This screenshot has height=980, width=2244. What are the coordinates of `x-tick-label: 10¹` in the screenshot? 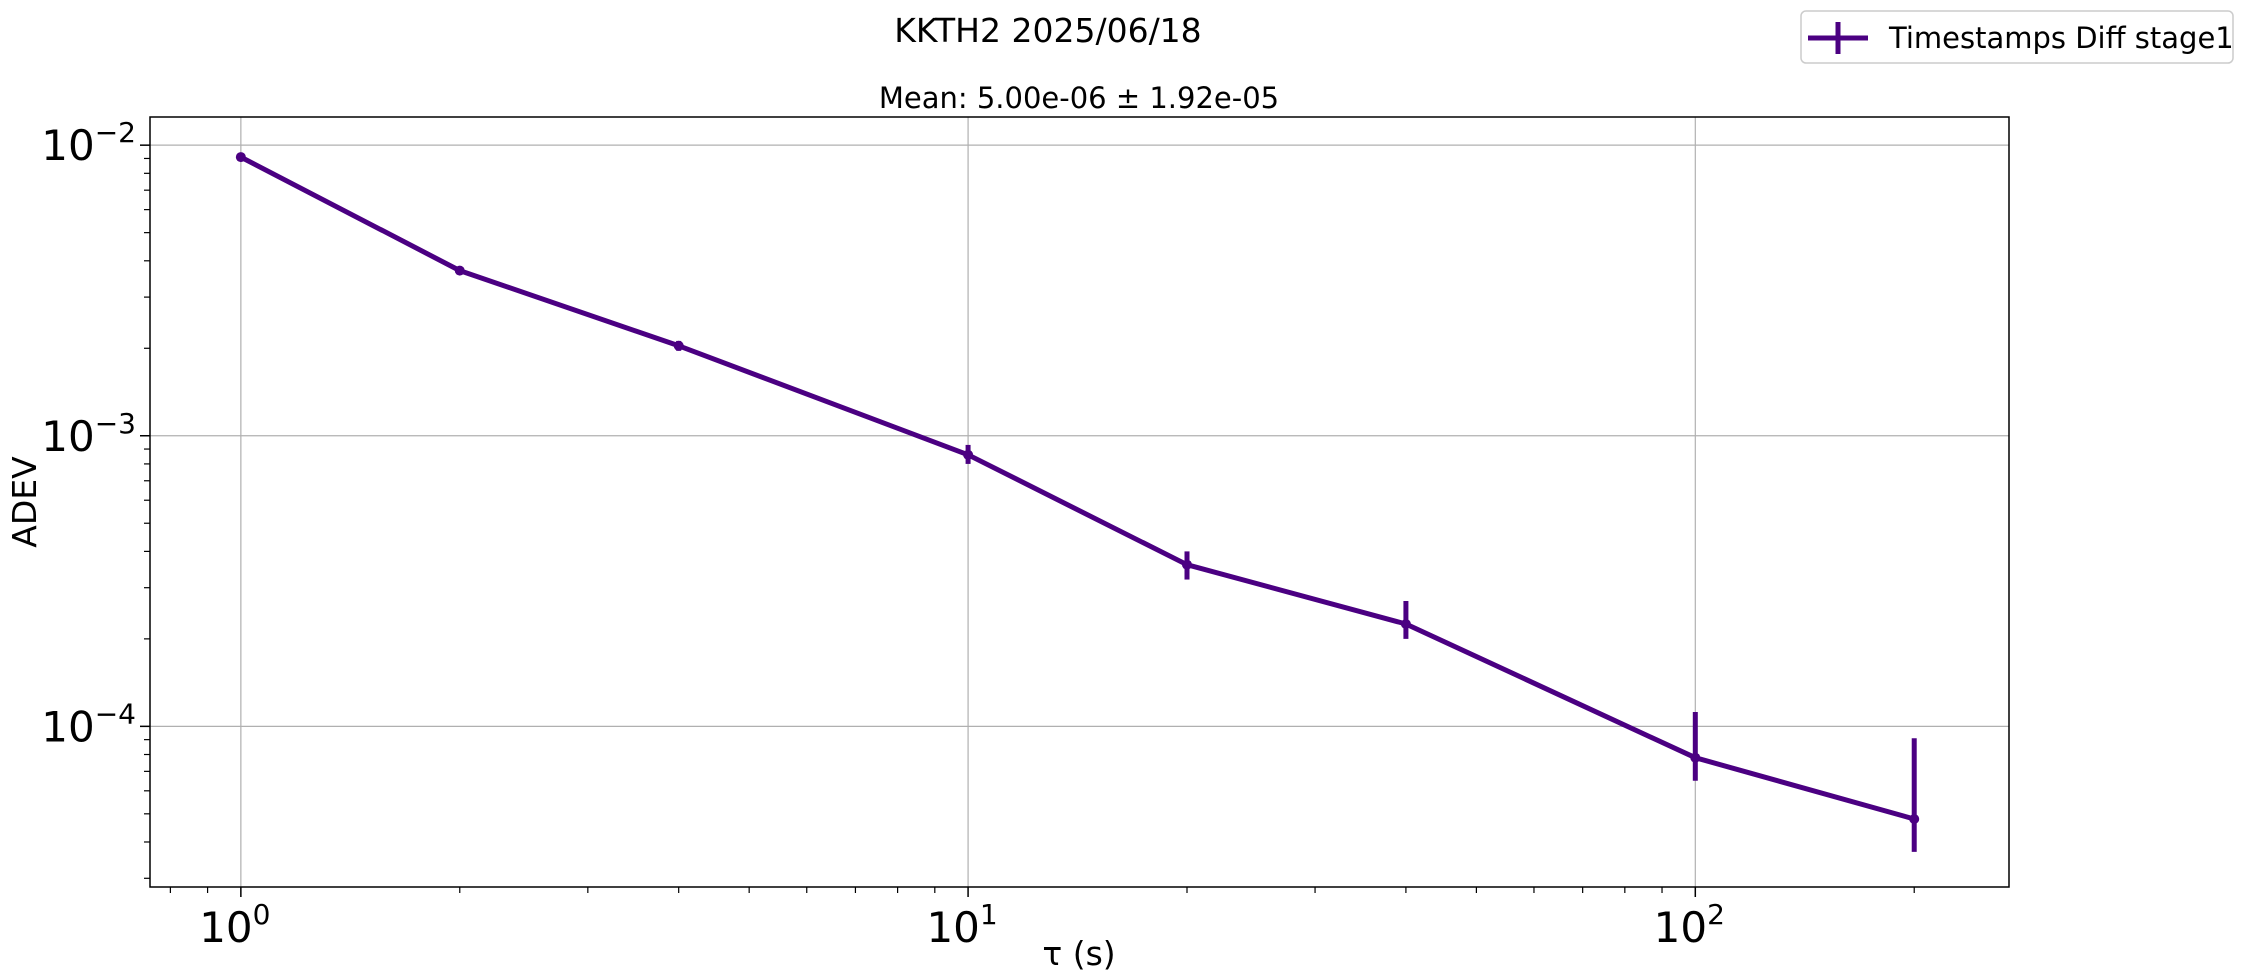 It's located at (961, 925).